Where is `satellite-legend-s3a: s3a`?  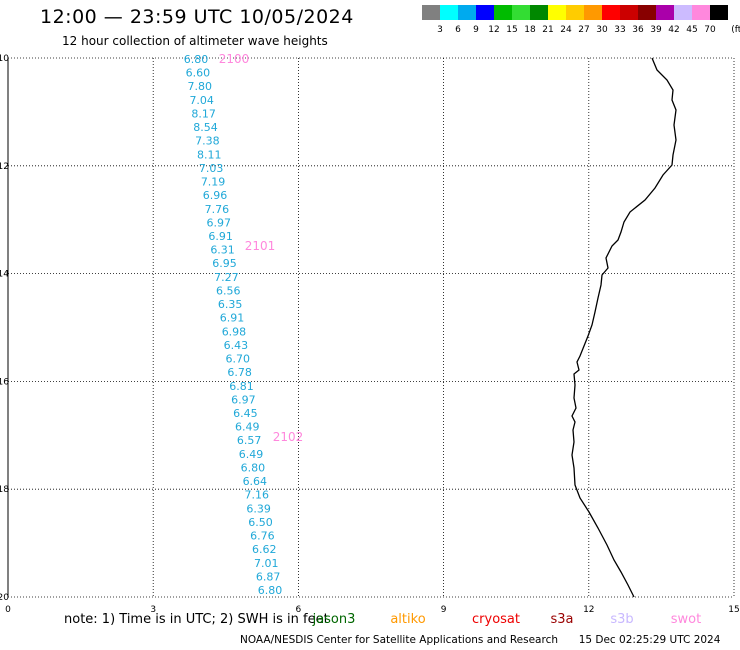
satellite-legend-s3a: s3a is located at coordinates (562, 619).